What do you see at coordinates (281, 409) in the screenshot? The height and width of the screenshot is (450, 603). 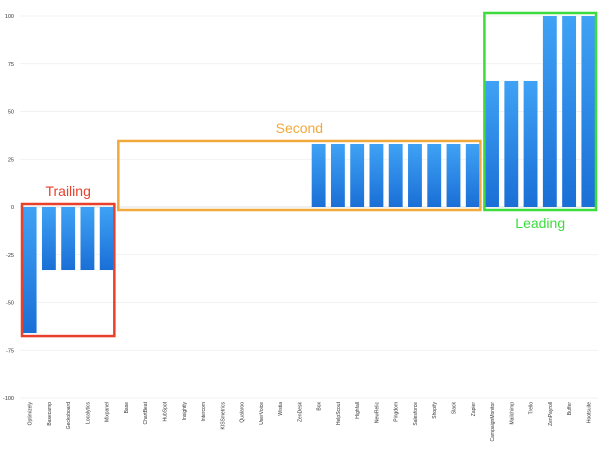 I see `x-tick-label: Wistia` at bounding box center [281, 409].